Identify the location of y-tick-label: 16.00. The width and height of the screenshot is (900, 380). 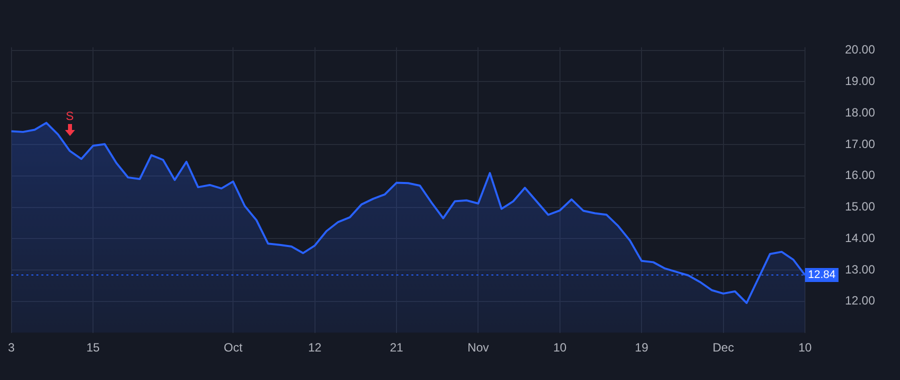
(860, 175).